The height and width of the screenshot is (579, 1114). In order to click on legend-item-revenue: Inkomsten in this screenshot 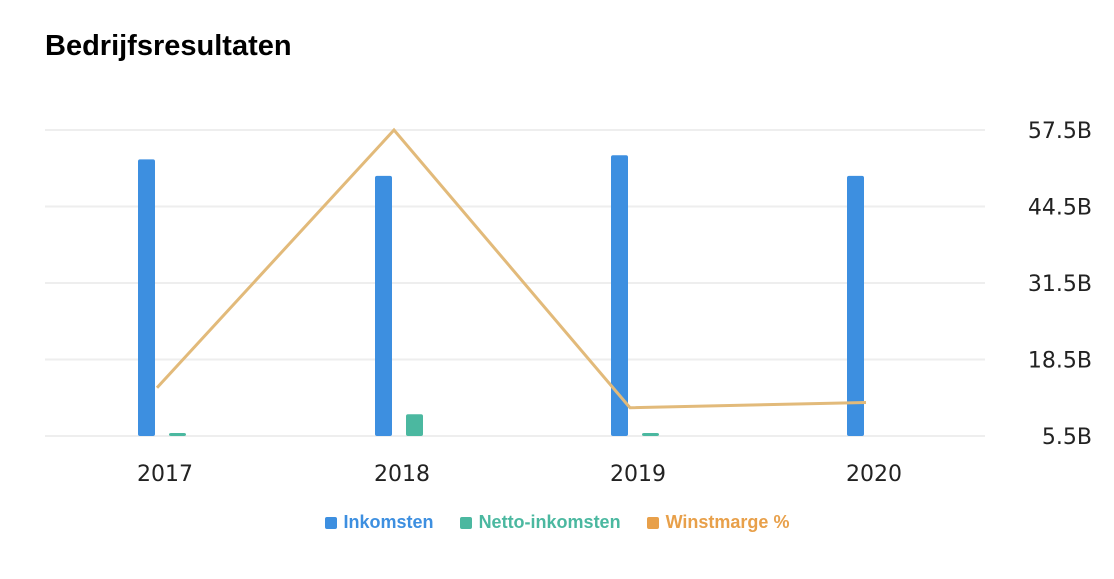, I will do `click(379, 522)`.